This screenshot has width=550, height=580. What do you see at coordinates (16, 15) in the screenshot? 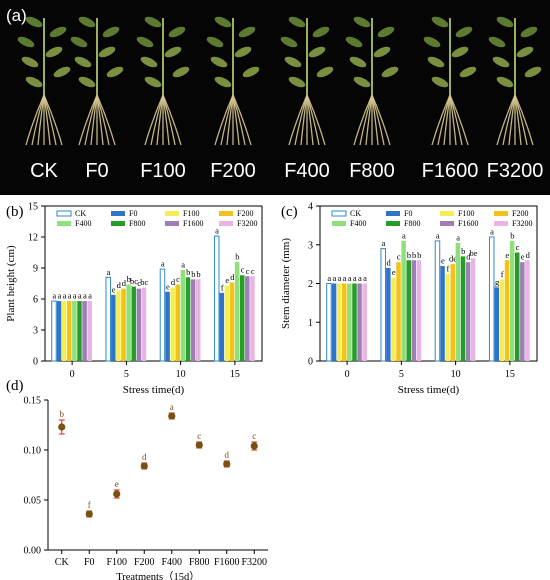
I see `panel-a-label: (a)` at bounding box center [16, 15].